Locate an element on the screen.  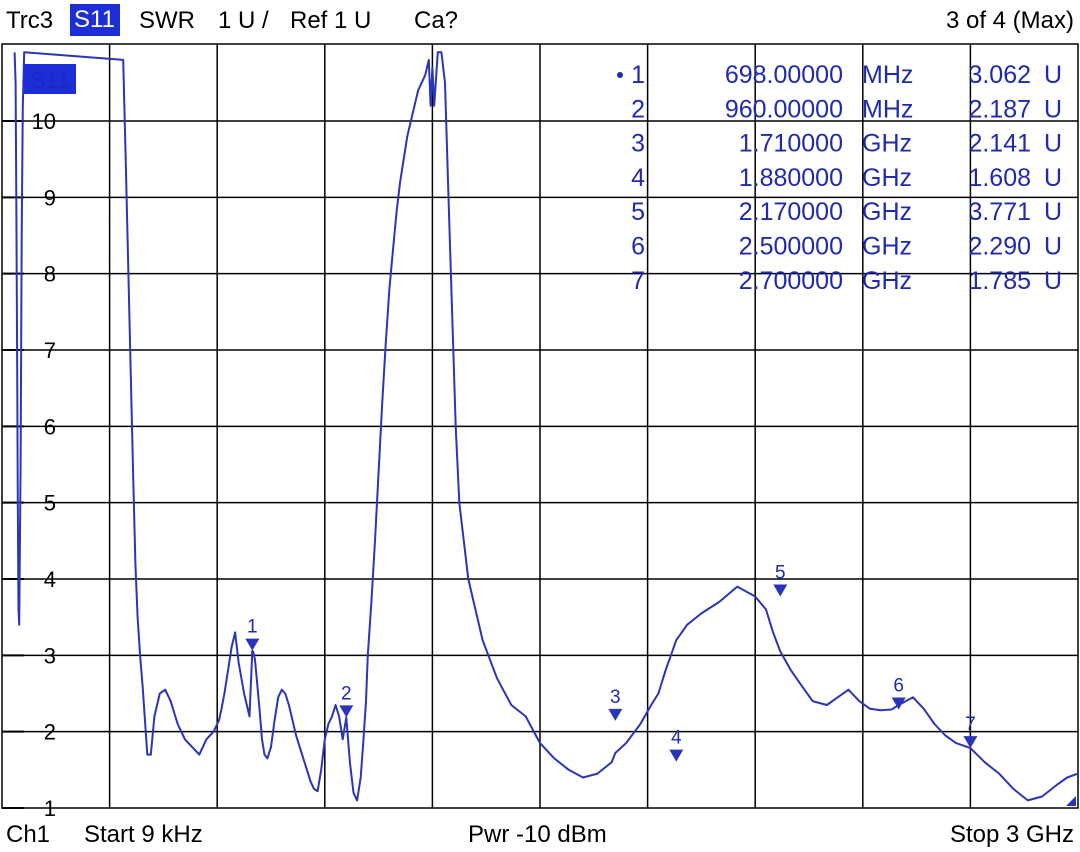
scale-label: 1 U / is located at coordinates (243, 20).